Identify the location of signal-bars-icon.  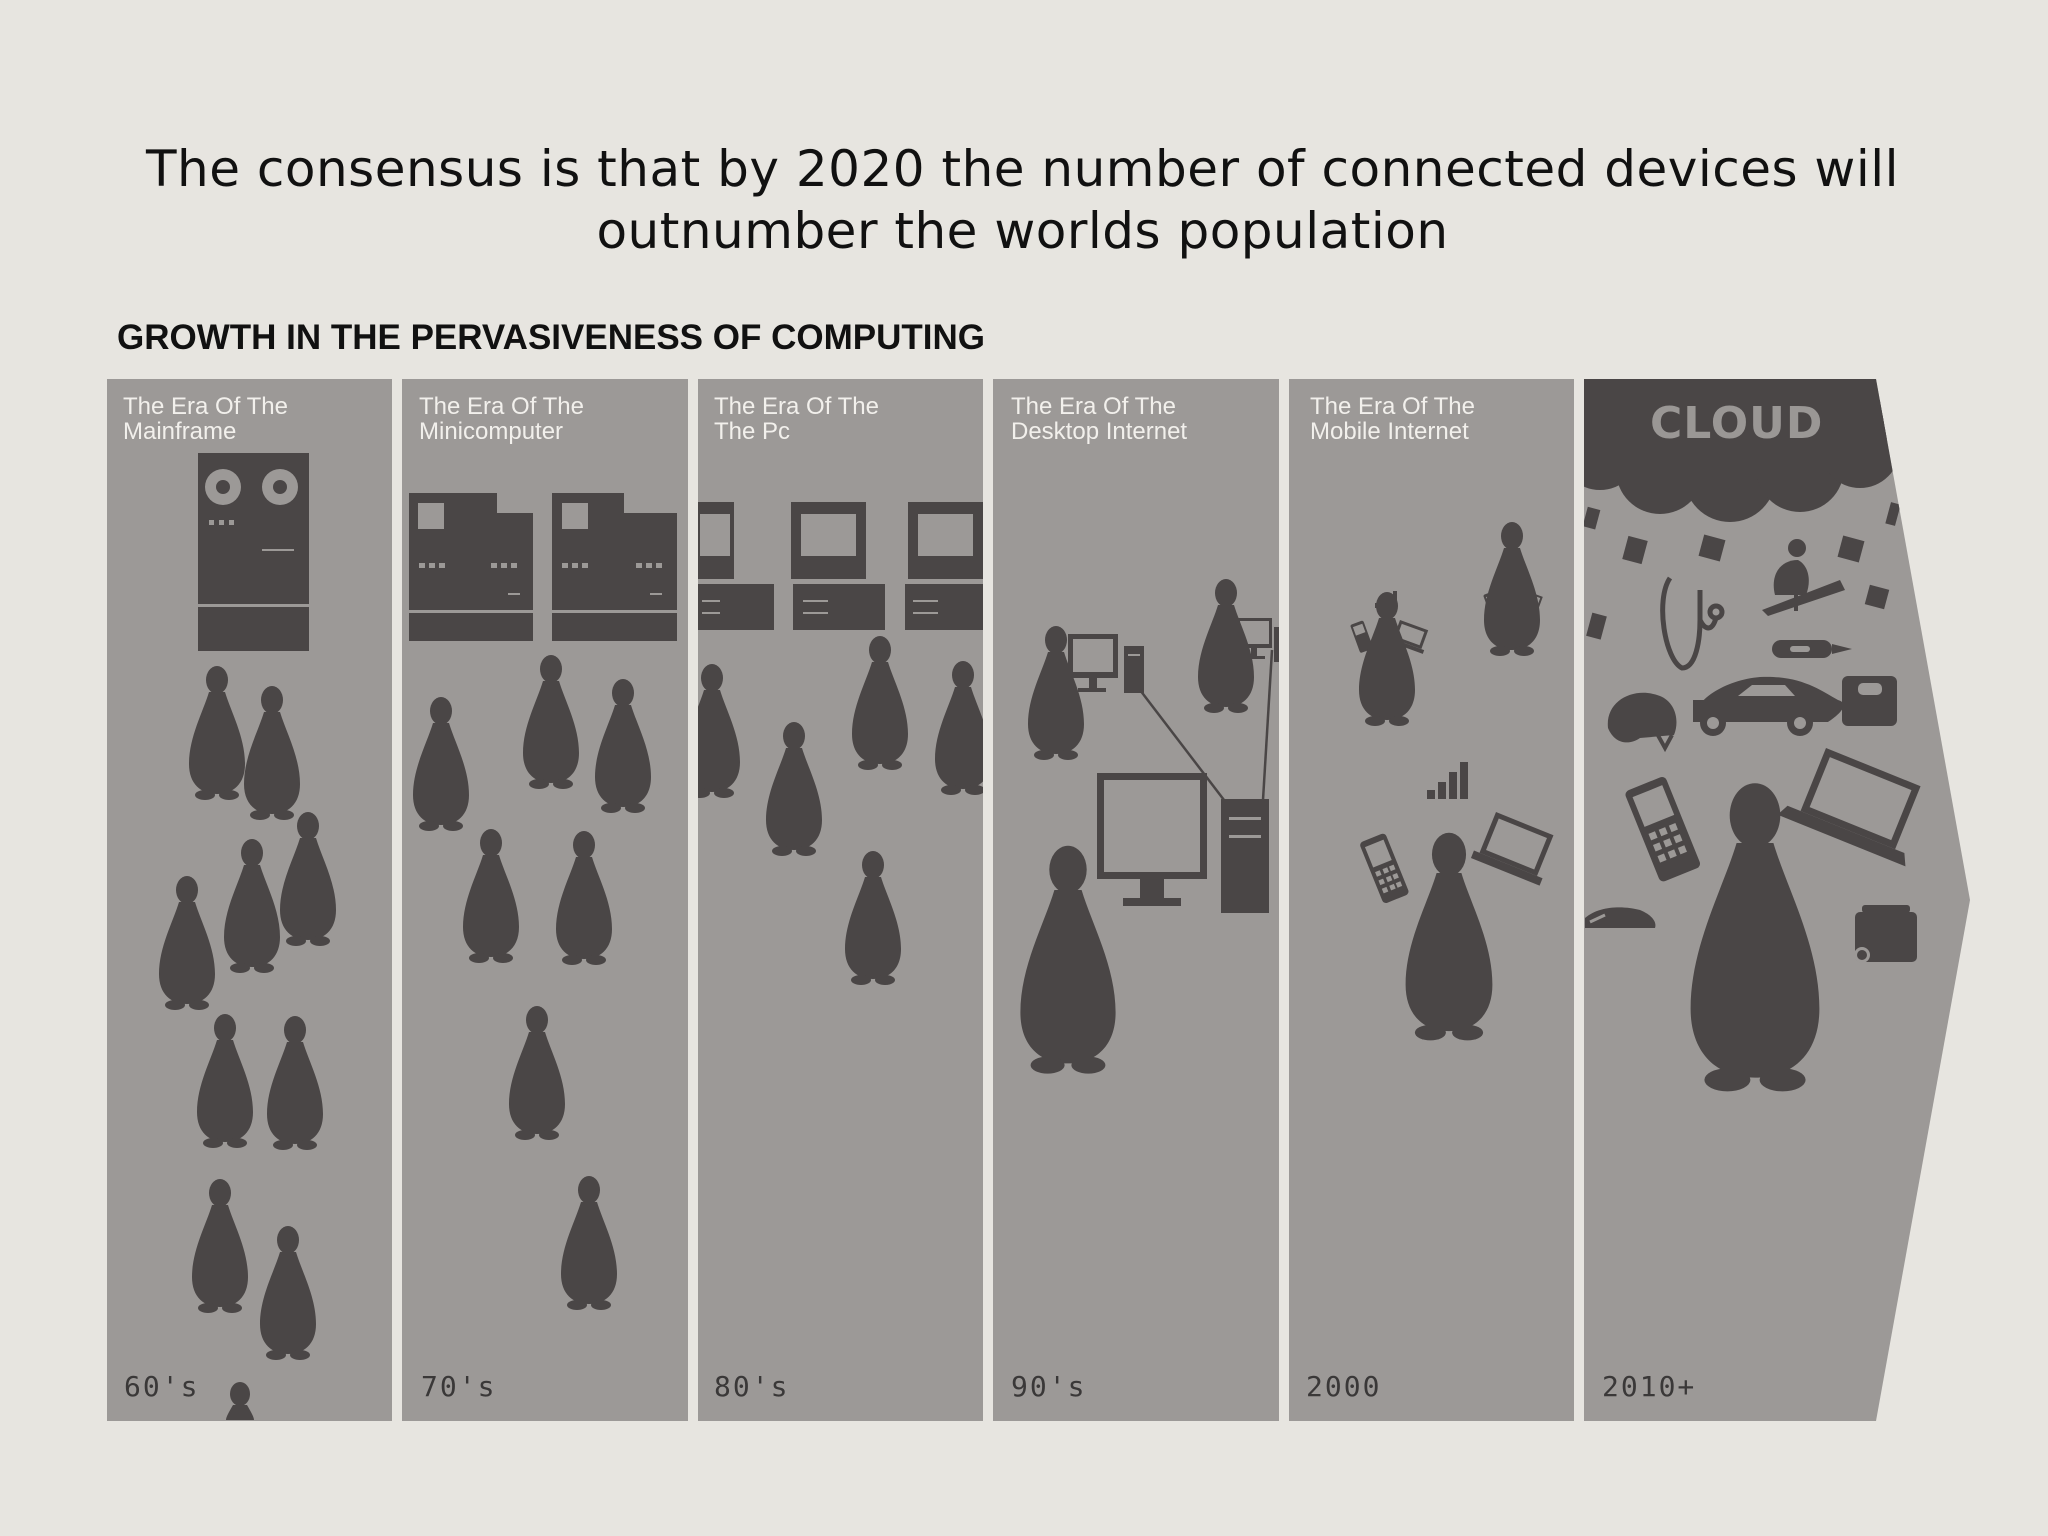
(1447, 780).